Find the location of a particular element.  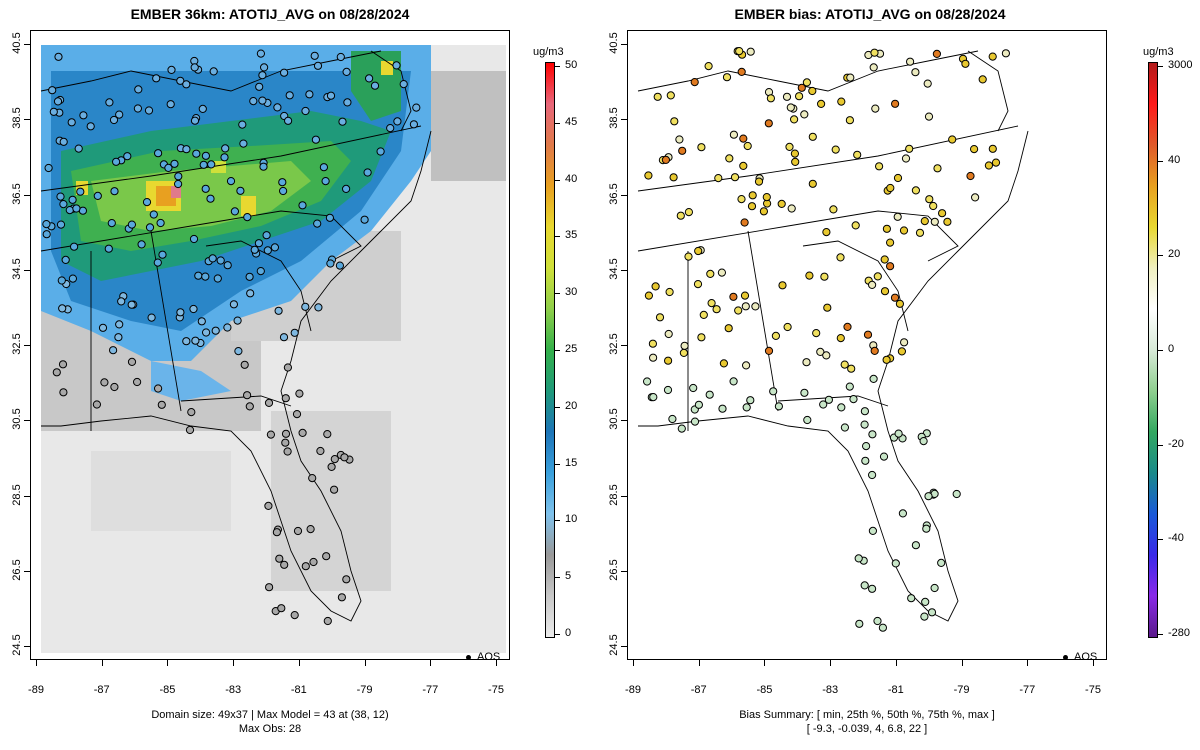

left-x-tick-label: -79 is located at coordinates (364, 690).